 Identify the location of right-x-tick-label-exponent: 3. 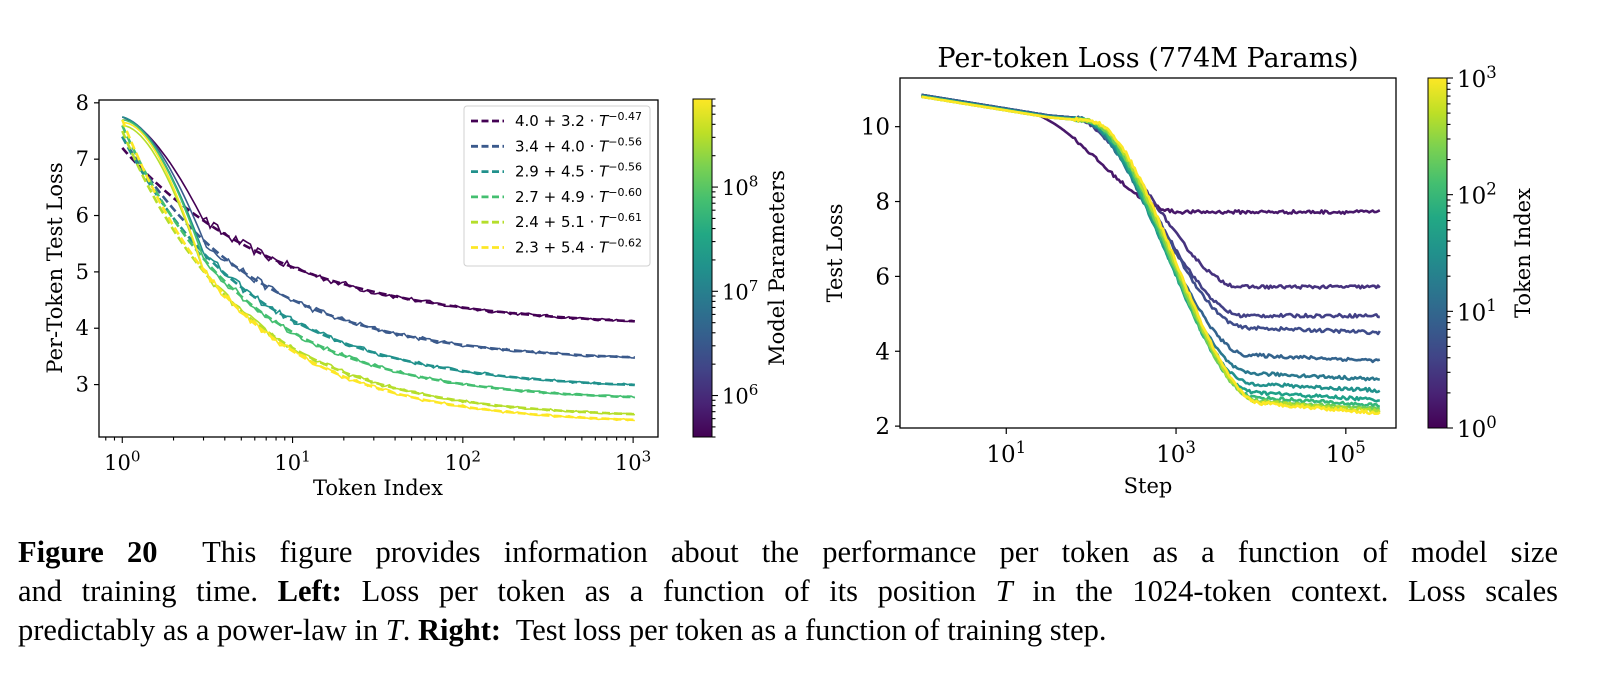
(1190, 447).